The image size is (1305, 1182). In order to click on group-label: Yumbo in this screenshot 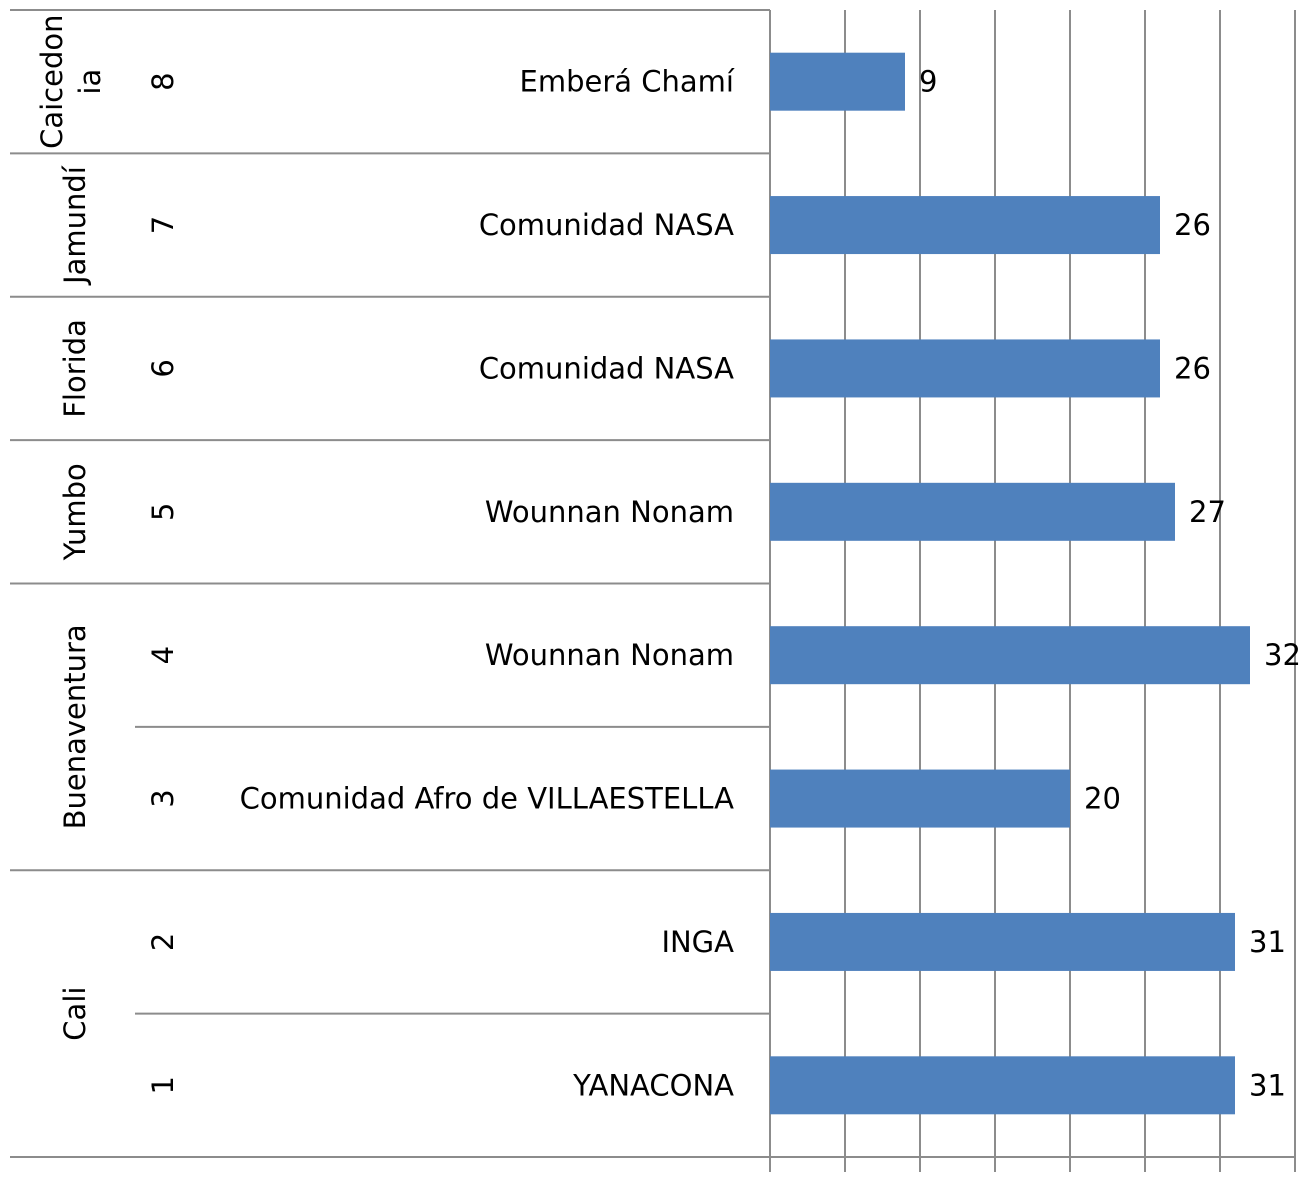, I will do `click(75, 512)`.